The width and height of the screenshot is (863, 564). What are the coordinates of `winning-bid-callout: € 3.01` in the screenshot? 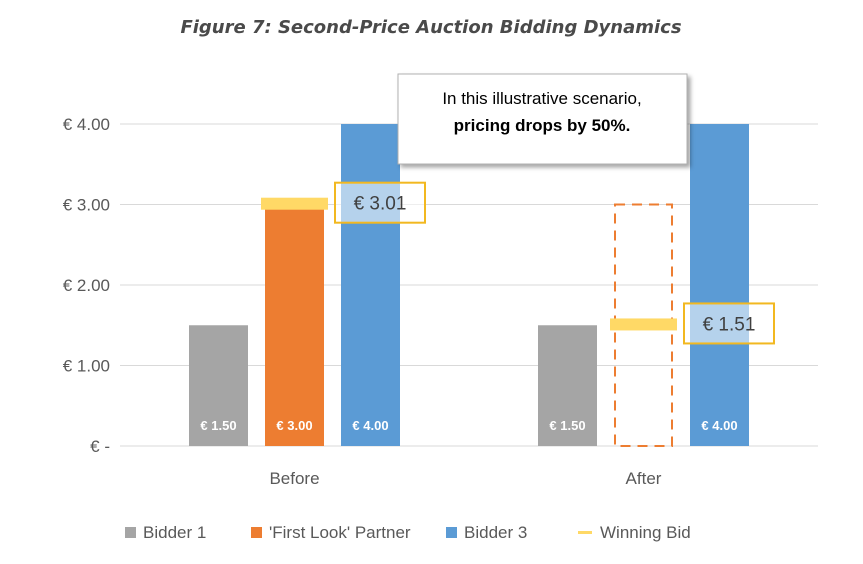 It's located at (380, 204).